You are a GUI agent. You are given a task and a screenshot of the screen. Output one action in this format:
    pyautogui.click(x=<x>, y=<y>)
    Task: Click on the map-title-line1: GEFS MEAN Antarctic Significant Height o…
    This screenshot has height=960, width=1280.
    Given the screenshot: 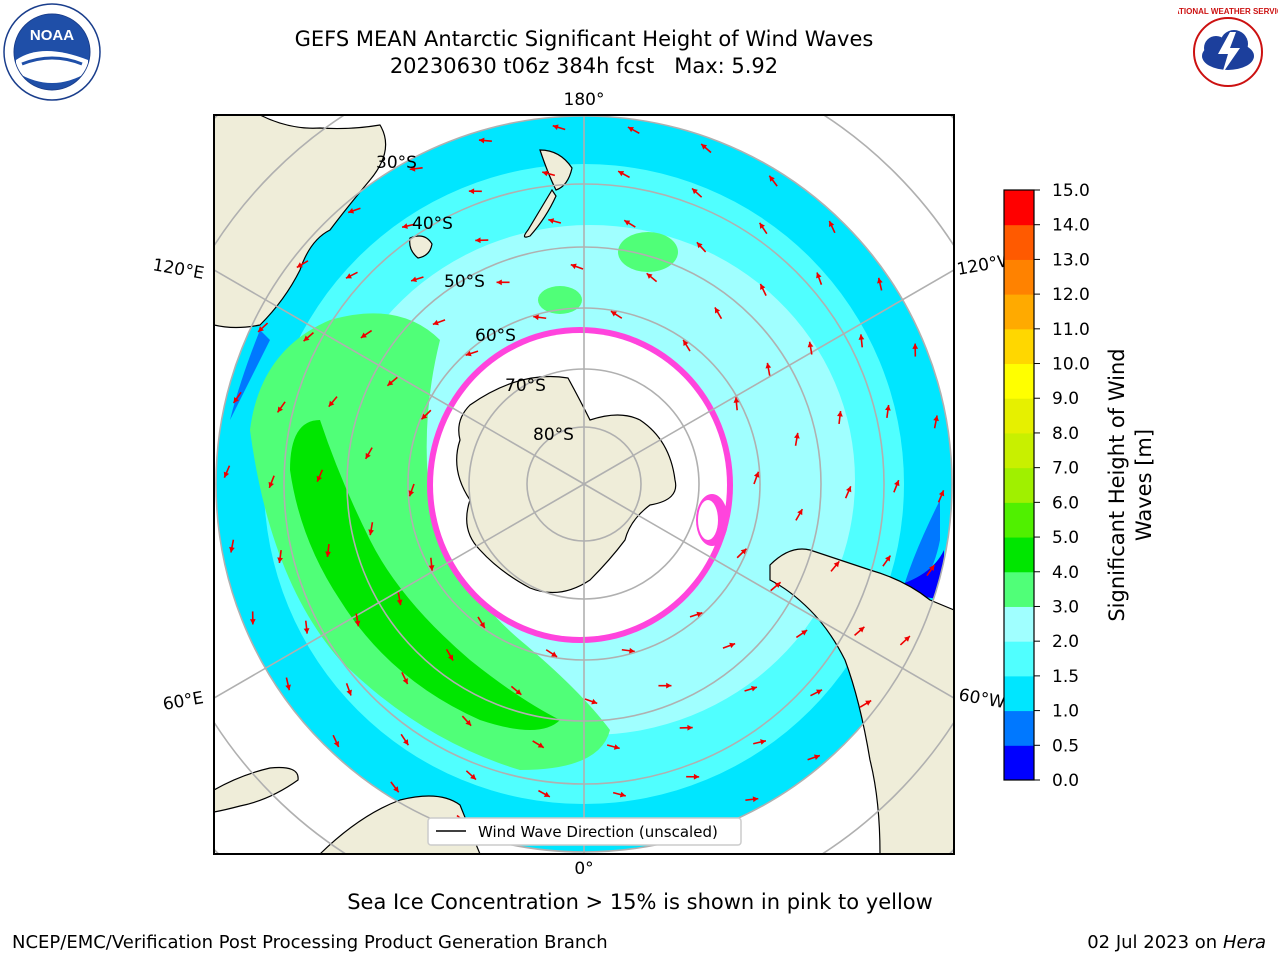 What is the action you would take?
    pyautogui.click(x=584, y=39)
    